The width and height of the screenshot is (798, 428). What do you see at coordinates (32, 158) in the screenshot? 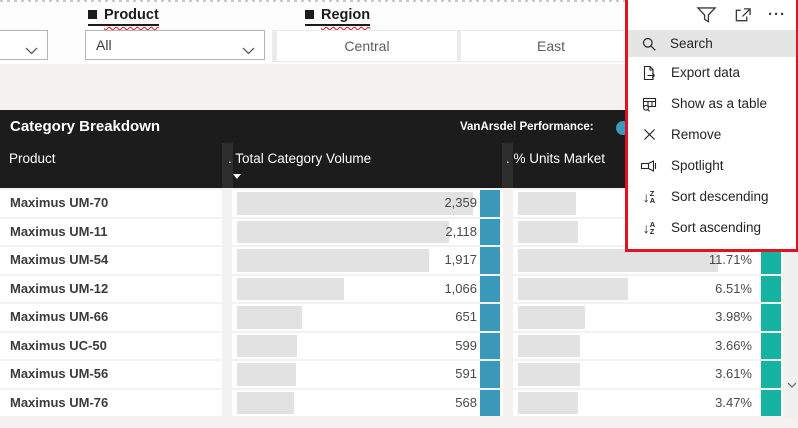
I see `column-header-product: Product` at bounding box center [32, 158].